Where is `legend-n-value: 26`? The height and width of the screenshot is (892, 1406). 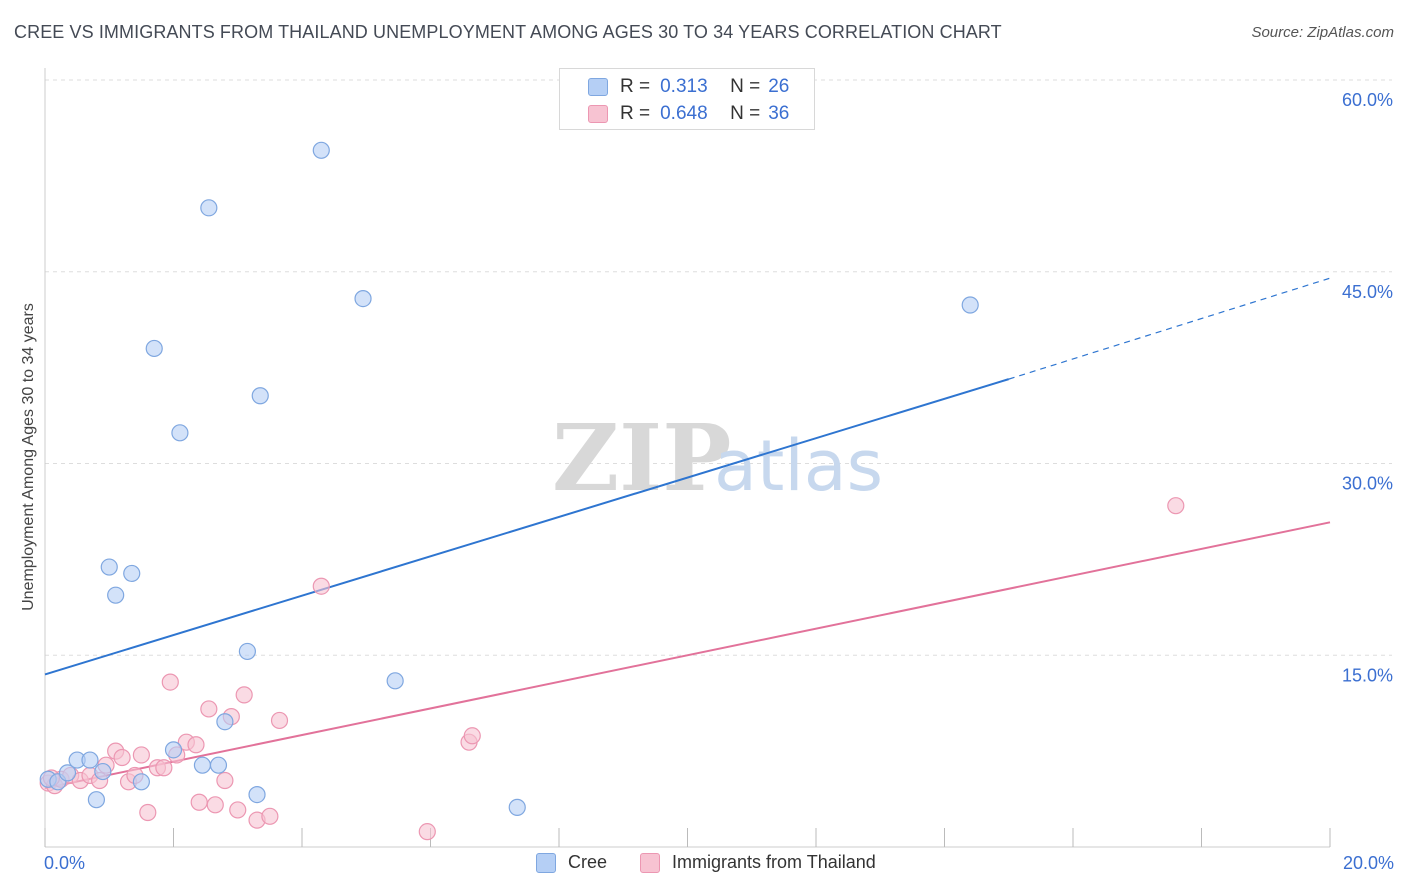 legend-n-value: 26 is located at coordinates (779, 86).